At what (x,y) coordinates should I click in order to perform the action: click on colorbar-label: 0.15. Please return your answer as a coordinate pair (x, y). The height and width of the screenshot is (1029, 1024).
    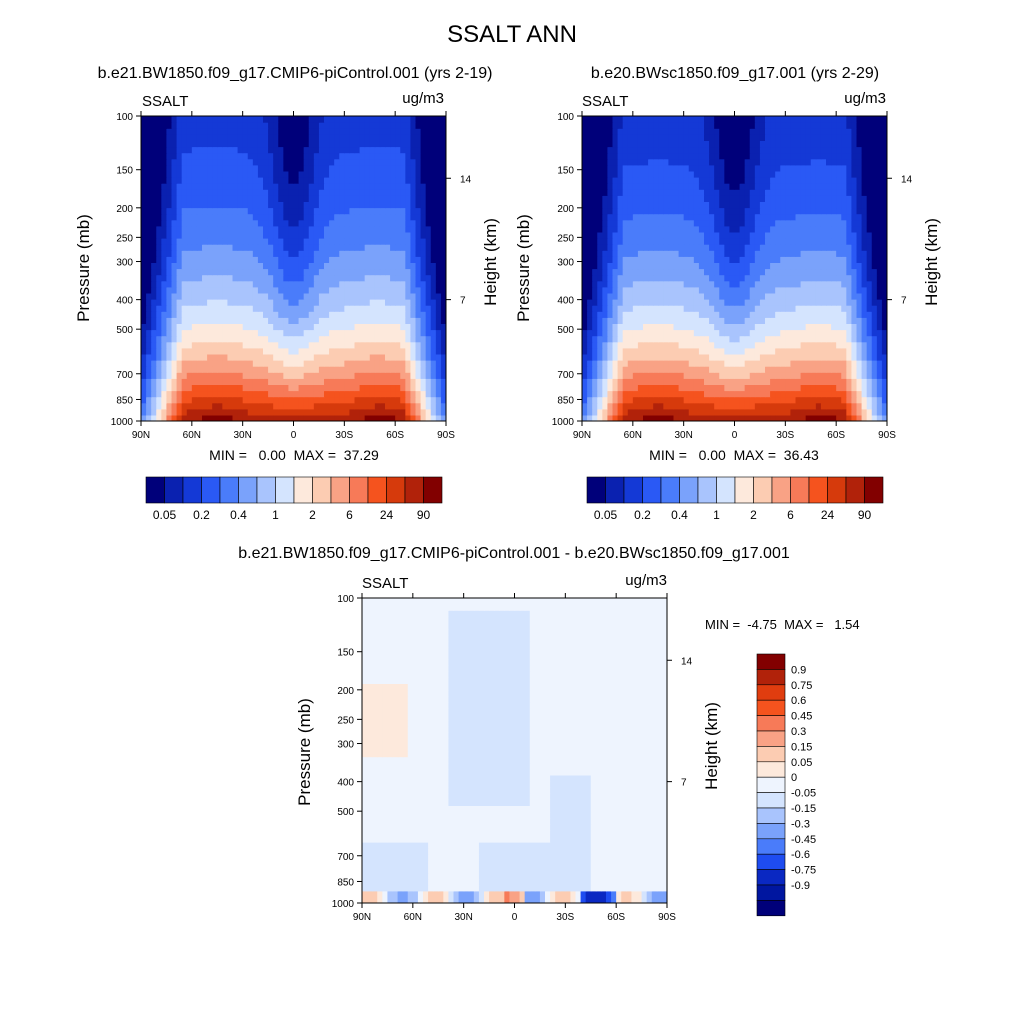
    Looking at the image, I should click on (801, 747).